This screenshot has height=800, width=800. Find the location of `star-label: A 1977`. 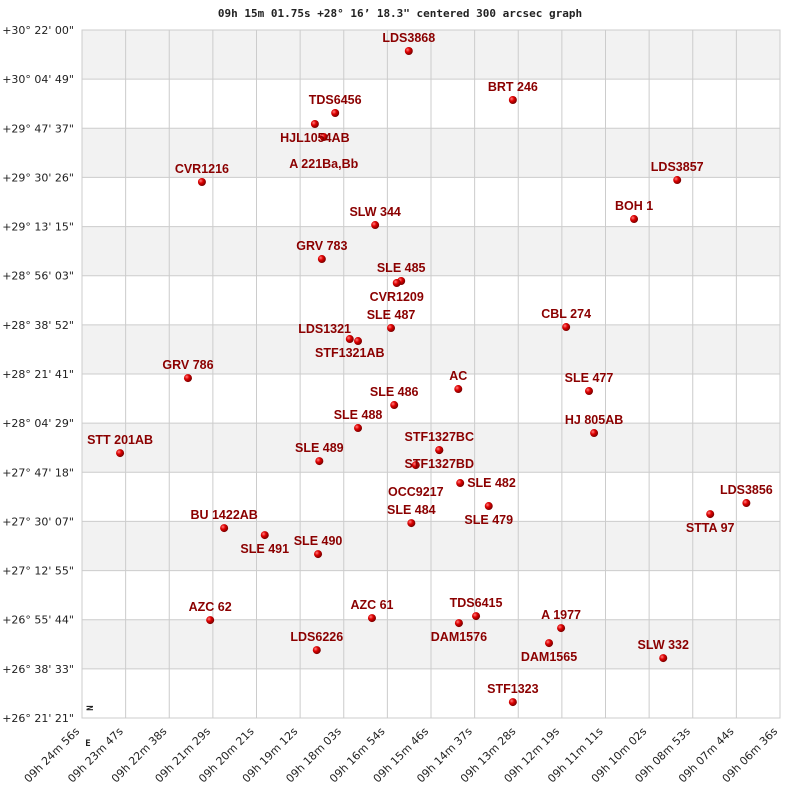

star-label: A 1977 is located at coordinates (561, 615).